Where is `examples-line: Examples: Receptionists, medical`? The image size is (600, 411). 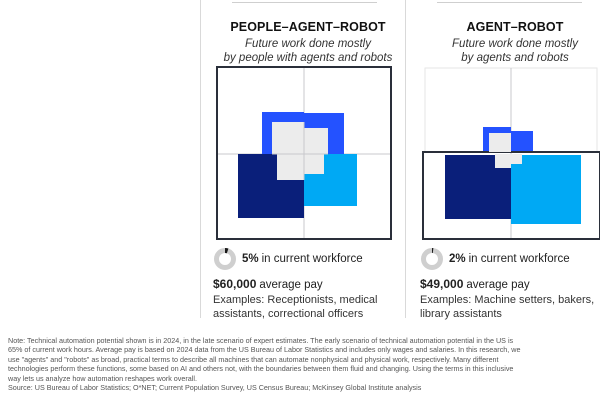
examples-line: Examples: Receptionists, medical is located at coordinates (295, 300).